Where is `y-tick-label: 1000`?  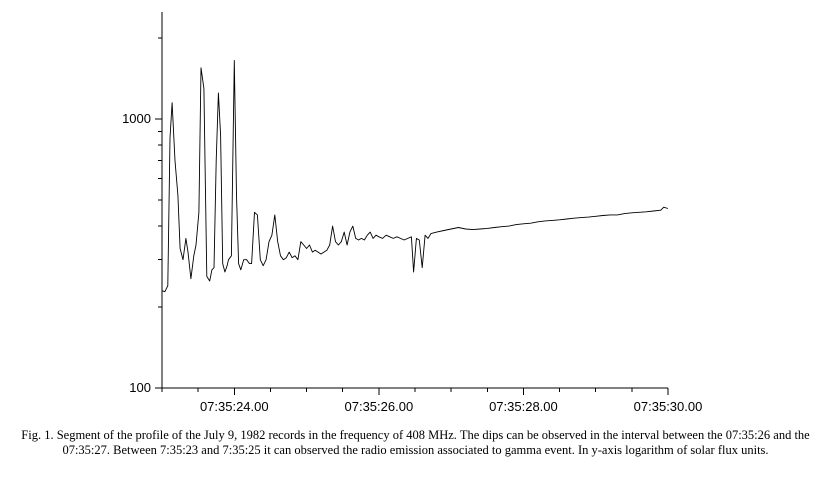
y-tick-label: 1000 is located at coordinates (136, 118).